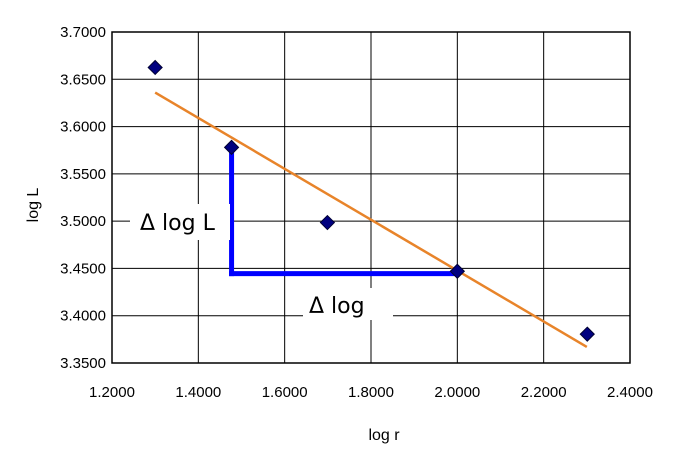 The image size is (685, 454). What do you see at coordinates (285, 392) in the screenshot?
I see `x-tick-label: 1.6000` at bounding box center [285, 392].